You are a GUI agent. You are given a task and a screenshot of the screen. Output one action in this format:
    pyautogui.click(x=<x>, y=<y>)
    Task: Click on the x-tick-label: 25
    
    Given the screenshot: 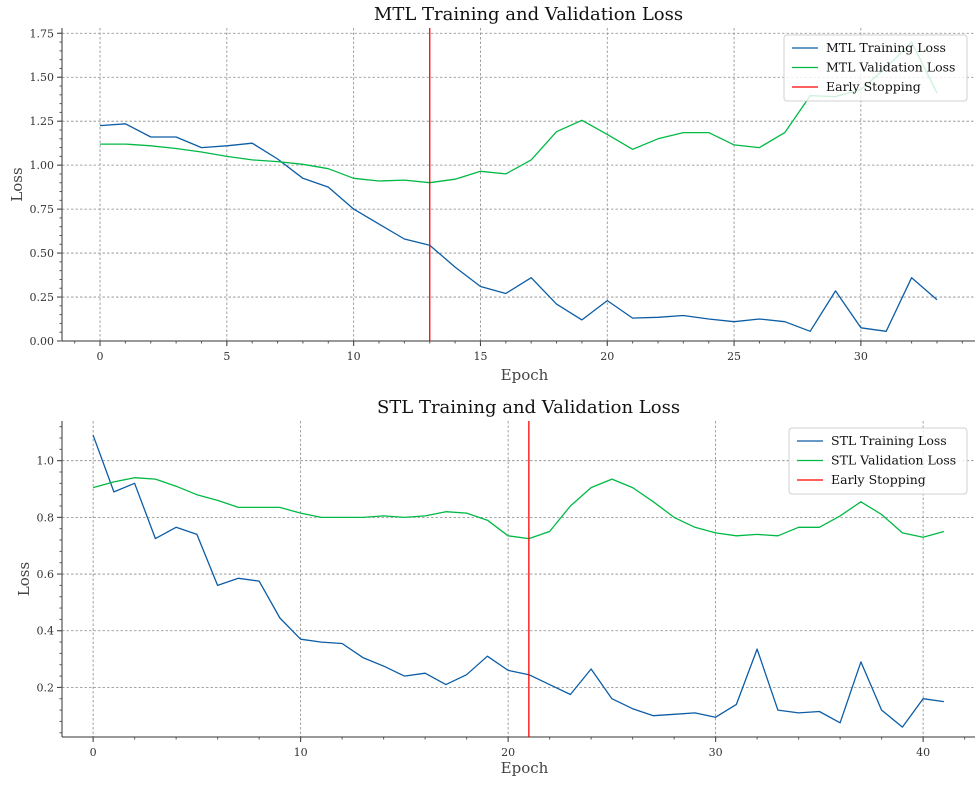 What is the action you would take?
    pyautogui.click(x=734, y=356)
    